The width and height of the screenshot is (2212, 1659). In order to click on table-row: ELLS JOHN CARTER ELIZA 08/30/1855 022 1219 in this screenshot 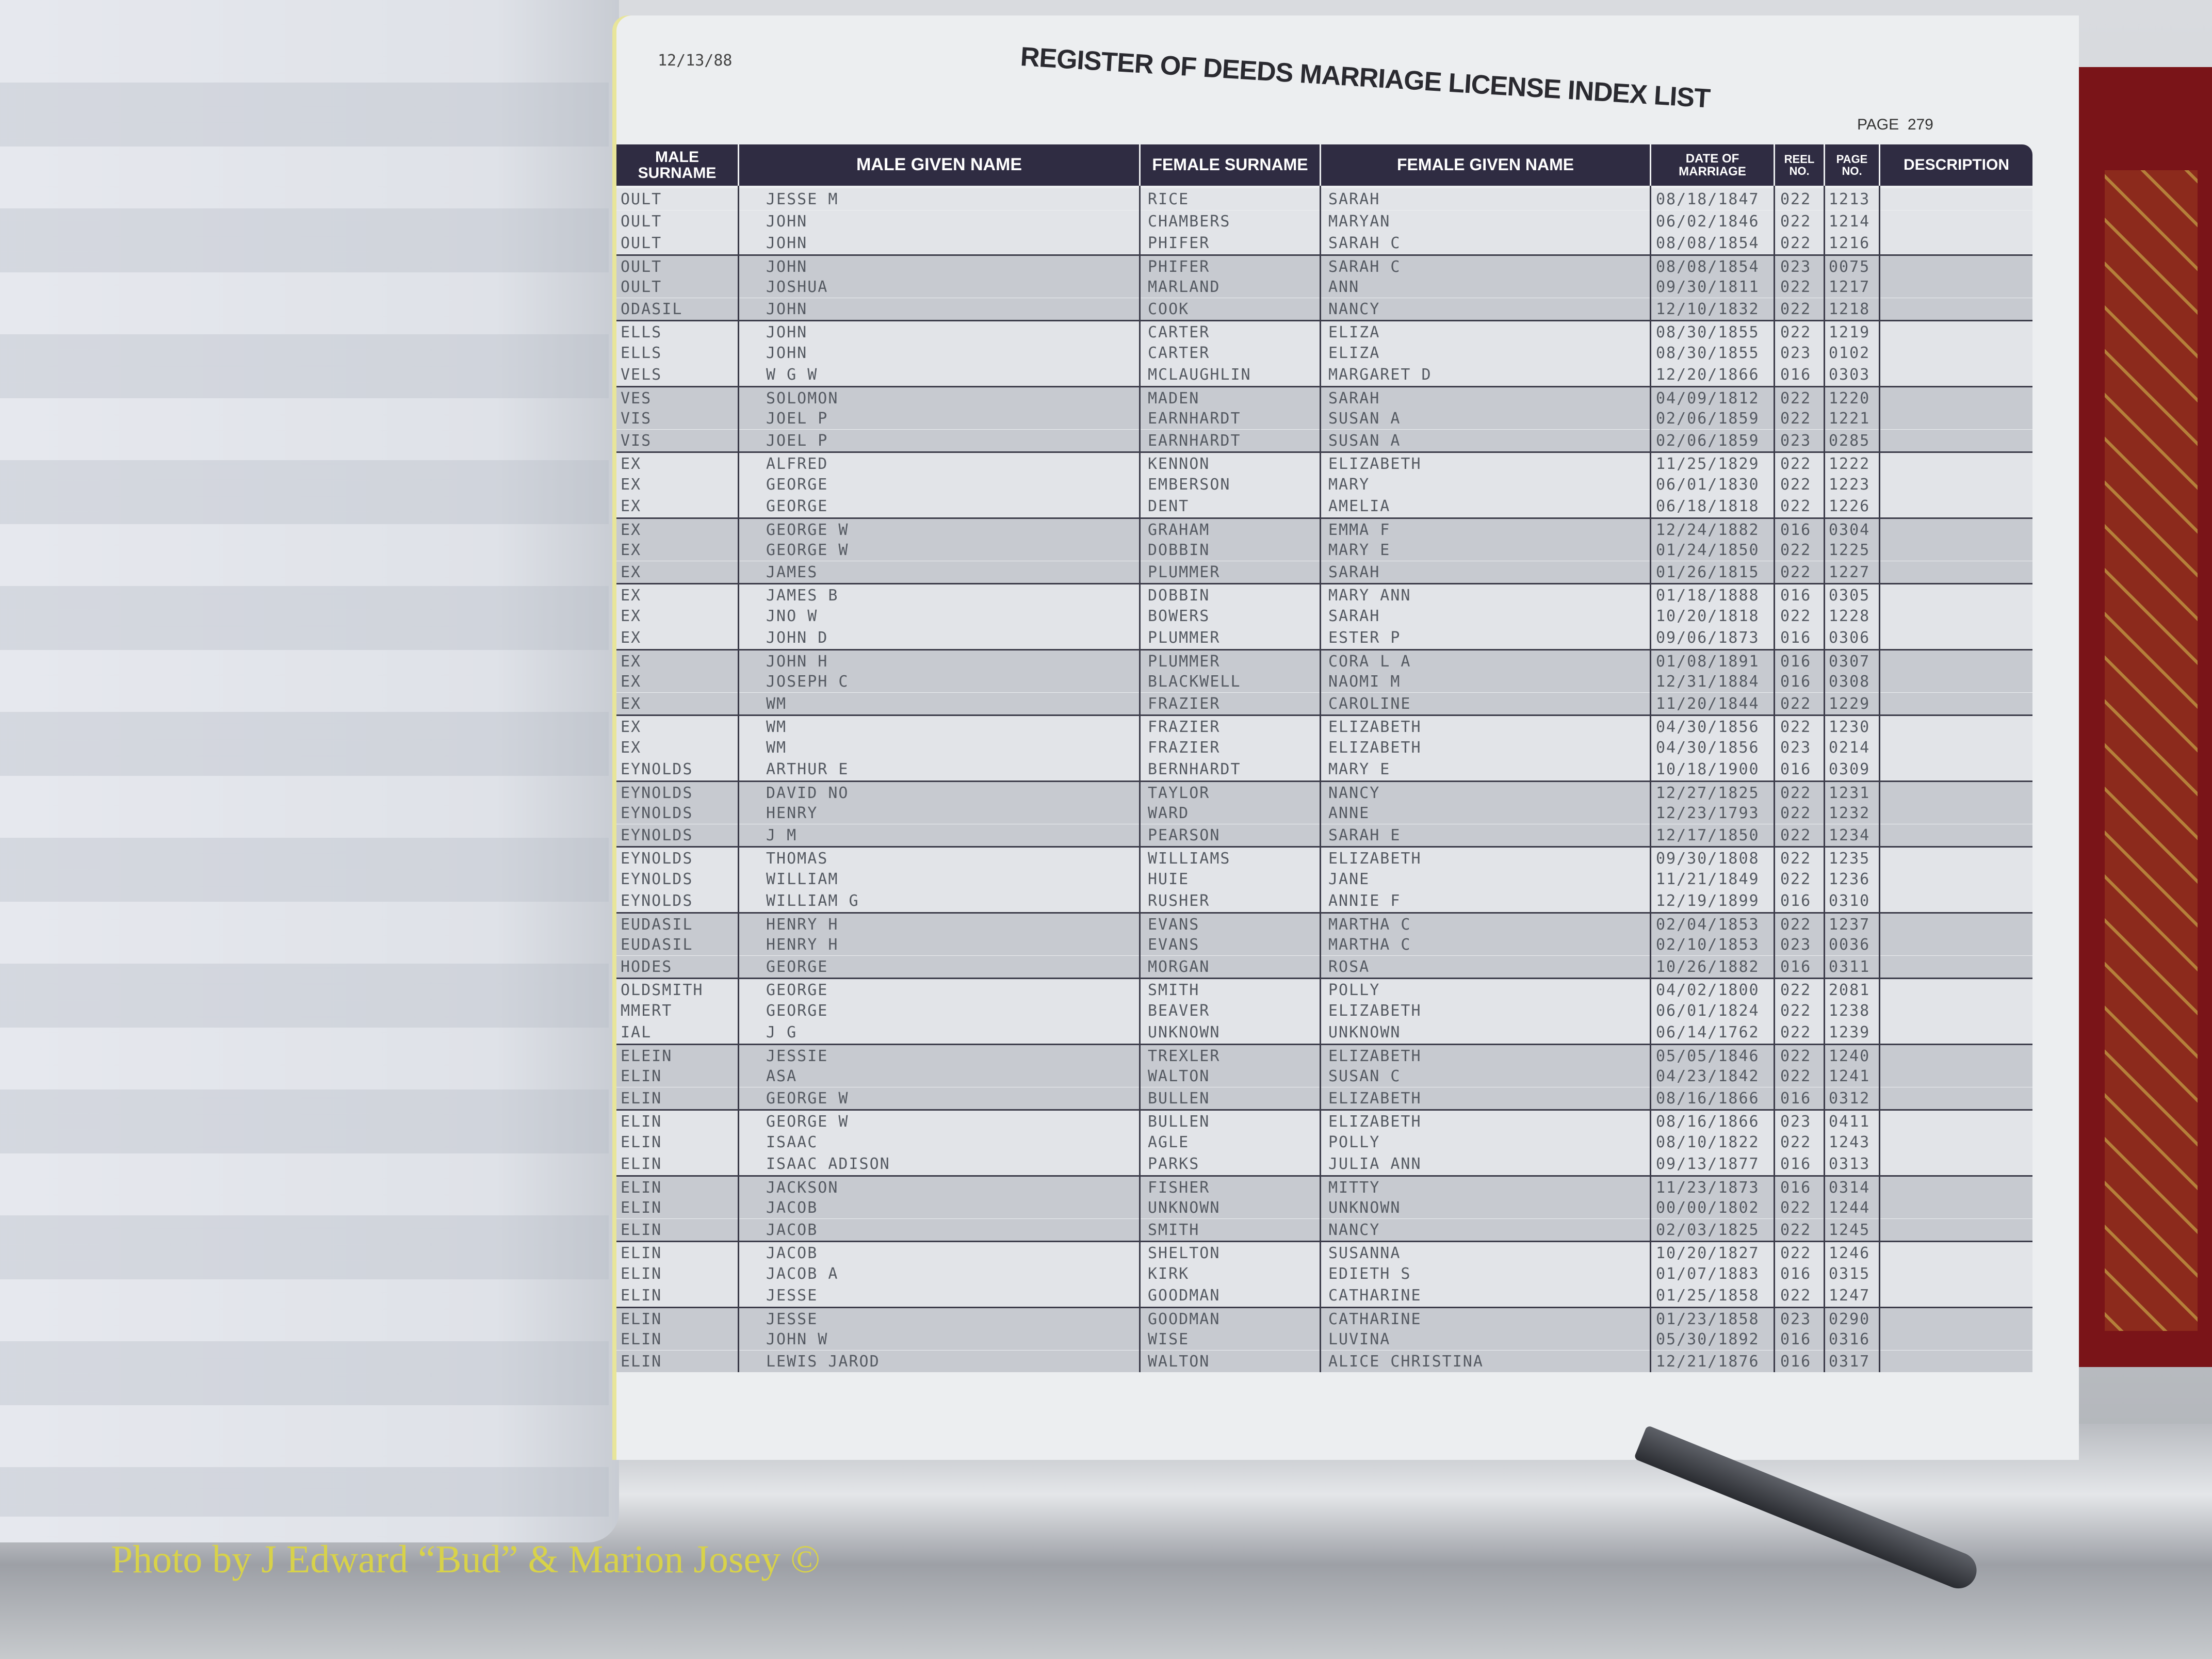, I will do `click(1324, 331)`.